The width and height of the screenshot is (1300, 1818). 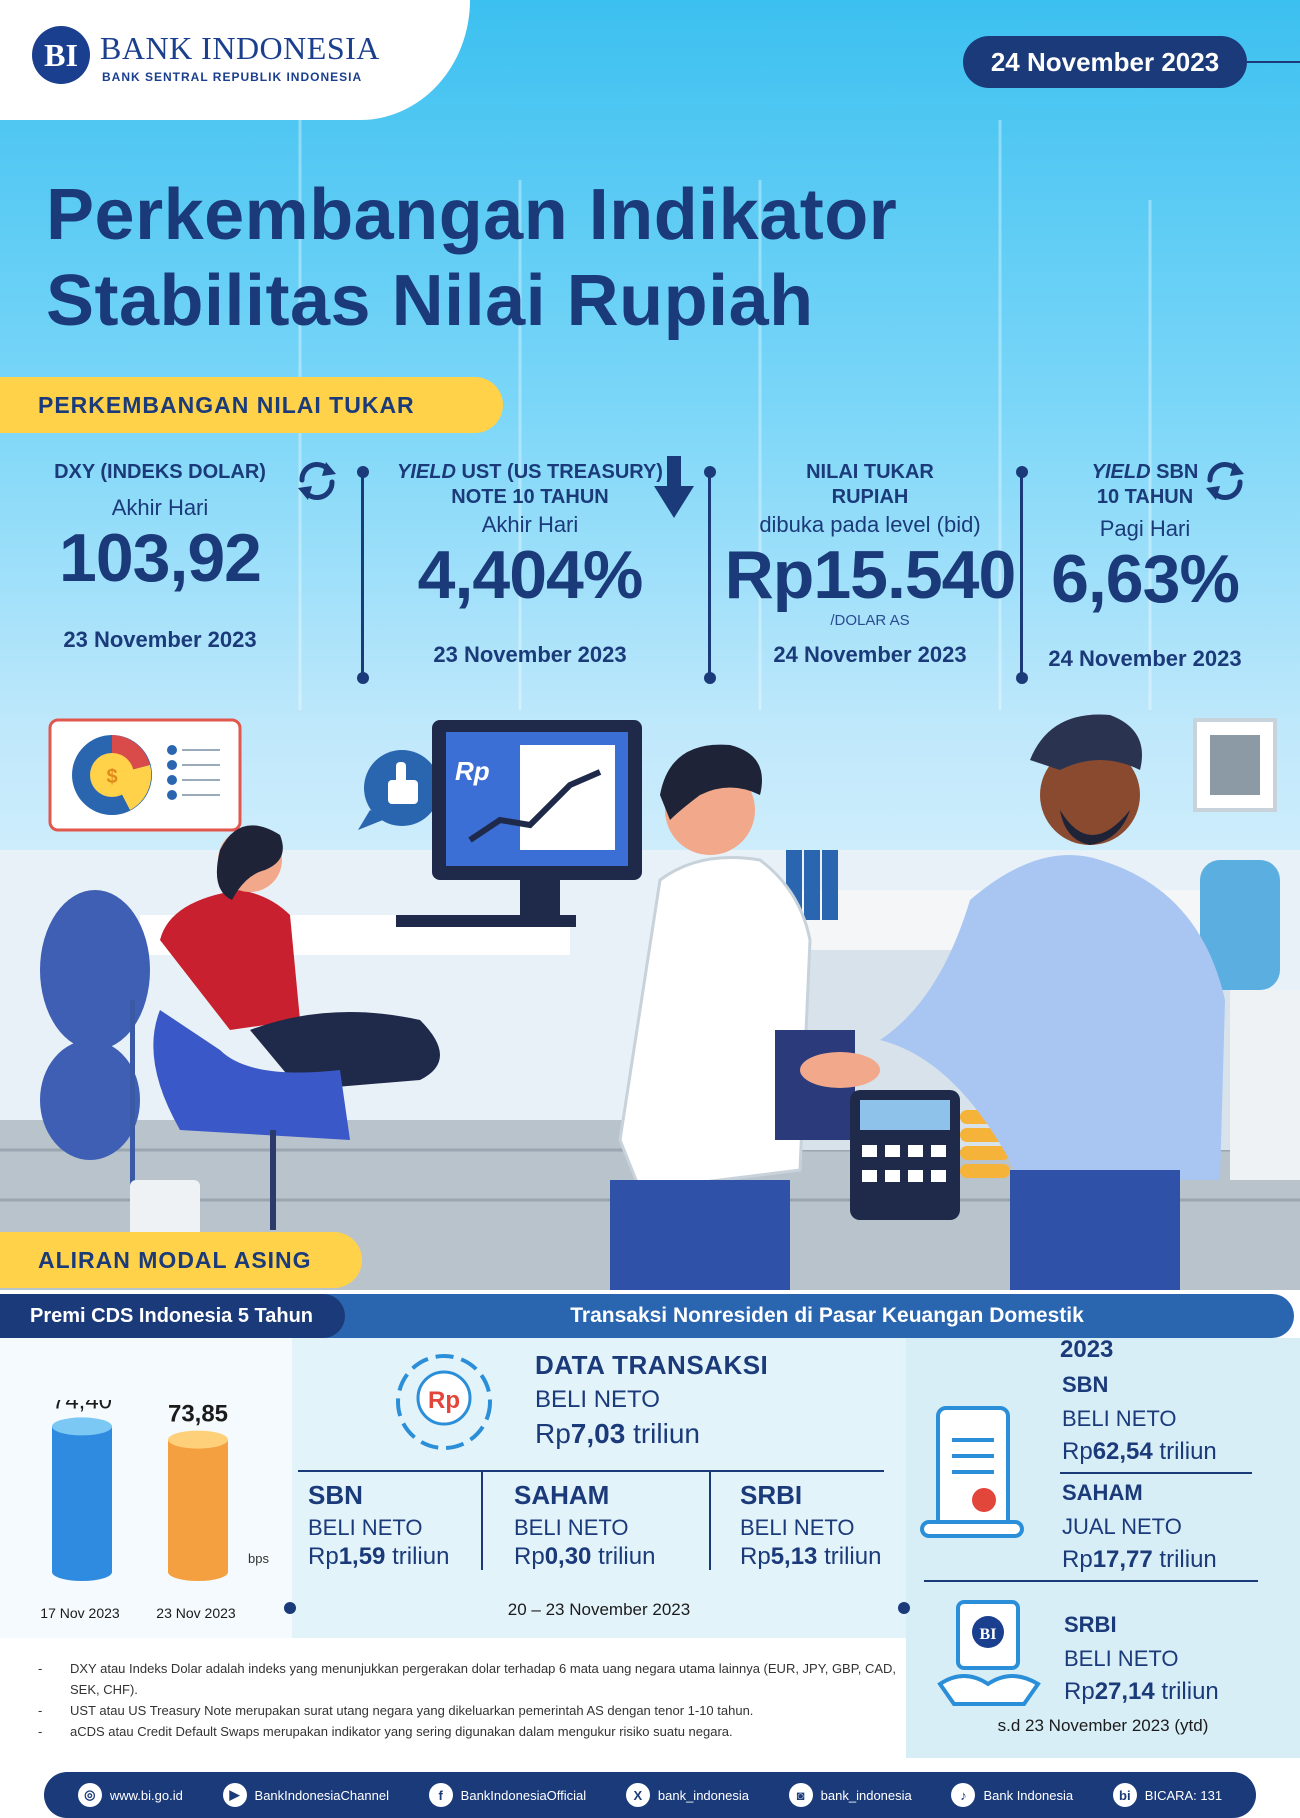 I want to click on cds-date-label: 17 Nov 2023, so click(x=80, y=1613).